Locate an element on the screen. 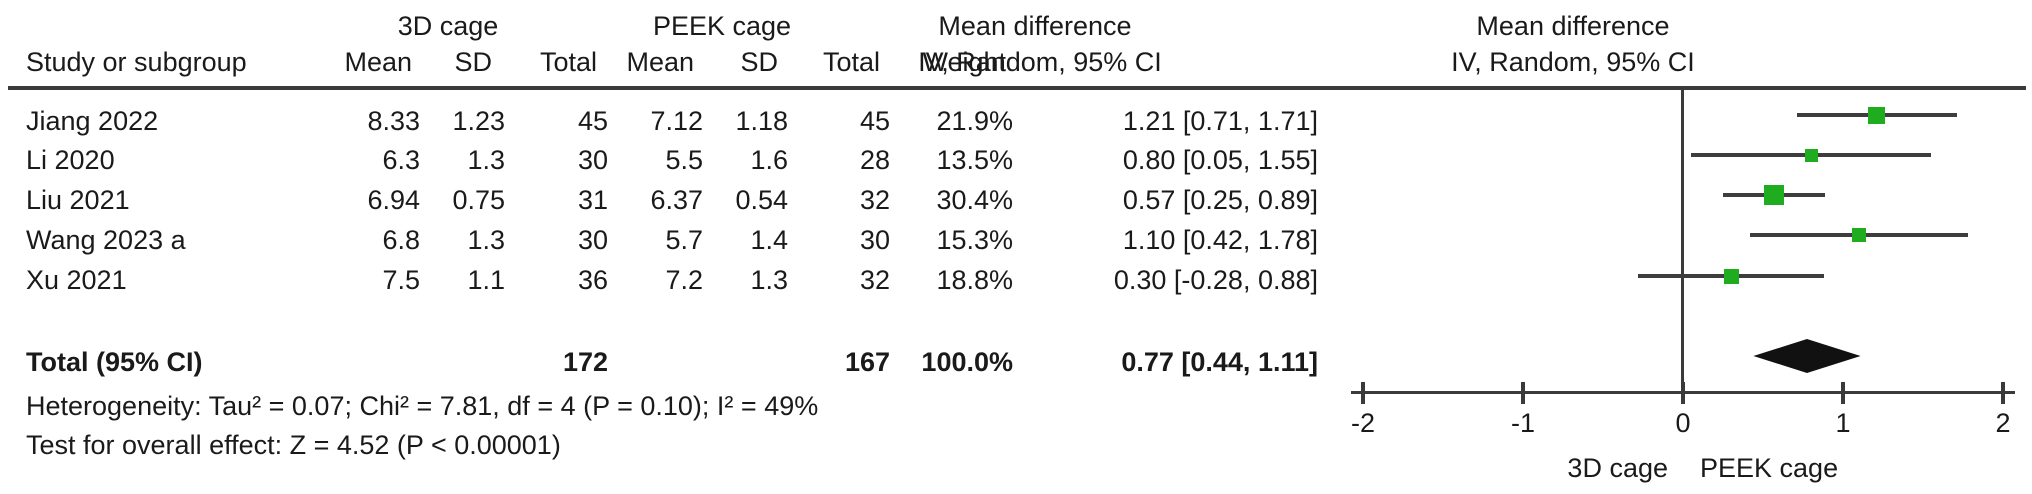  total-n-peek: 167 is located at coordinates (867, 362).